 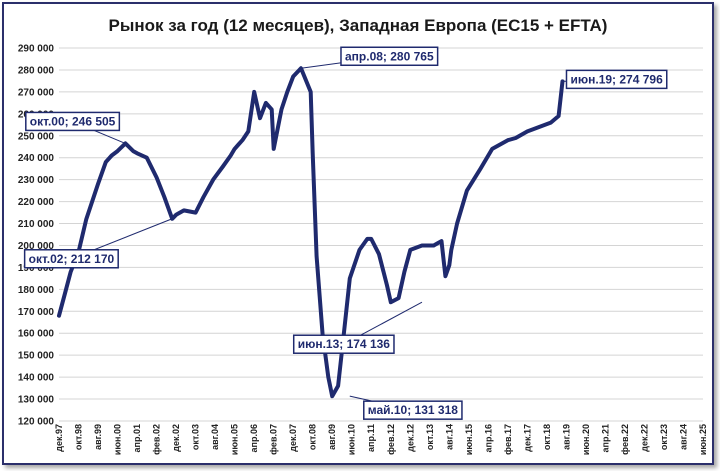 What do you see at coordinates (157, 439) in the screenshot?
I see `x-tick-label: фев.02` at bounding box center [157, 439].